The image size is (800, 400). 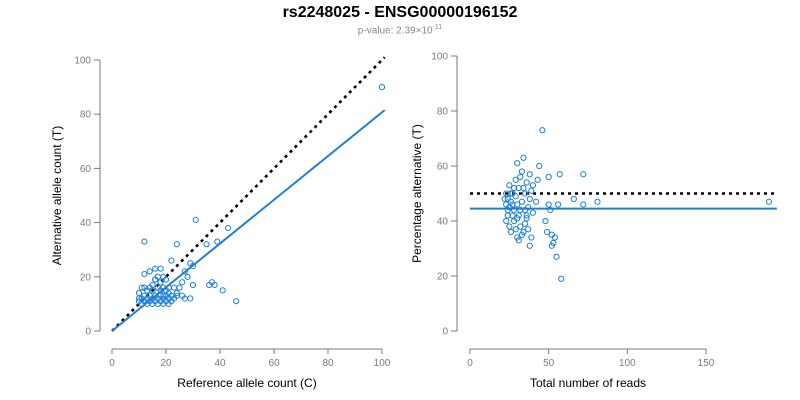 What do you see at coordinates (400, 12) in the screenshot?
I see `chart-title: rs2248025 - ENSG00000196152` at bounding box center [400, 12].